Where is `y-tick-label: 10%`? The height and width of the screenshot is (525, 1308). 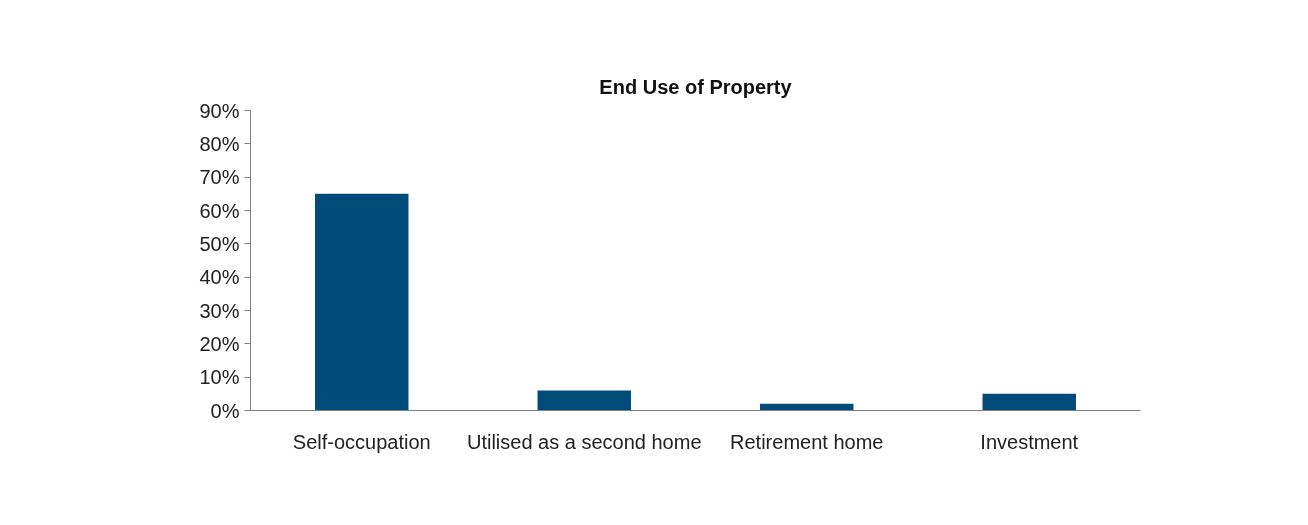 y-tick-label: 10% is located at coordinates (219, 377).